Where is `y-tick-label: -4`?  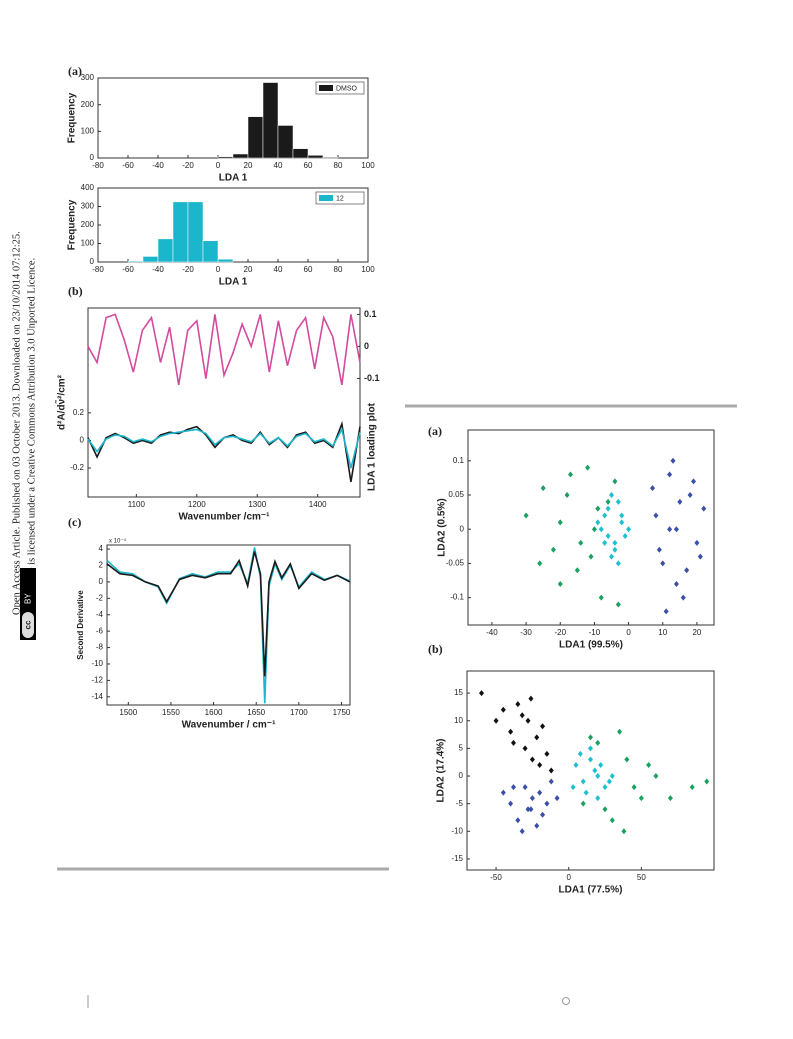
y-tick-label: -4 is located at coordinates (100, 614).